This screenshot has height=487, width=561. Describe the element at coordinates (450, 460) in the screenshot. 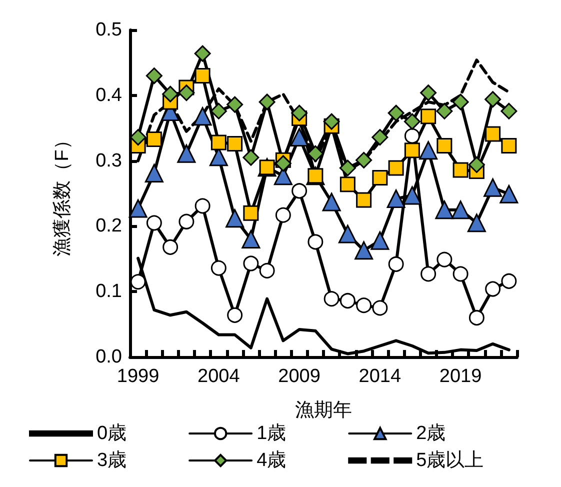

I see `legend-label: 5歳以上` at that location.